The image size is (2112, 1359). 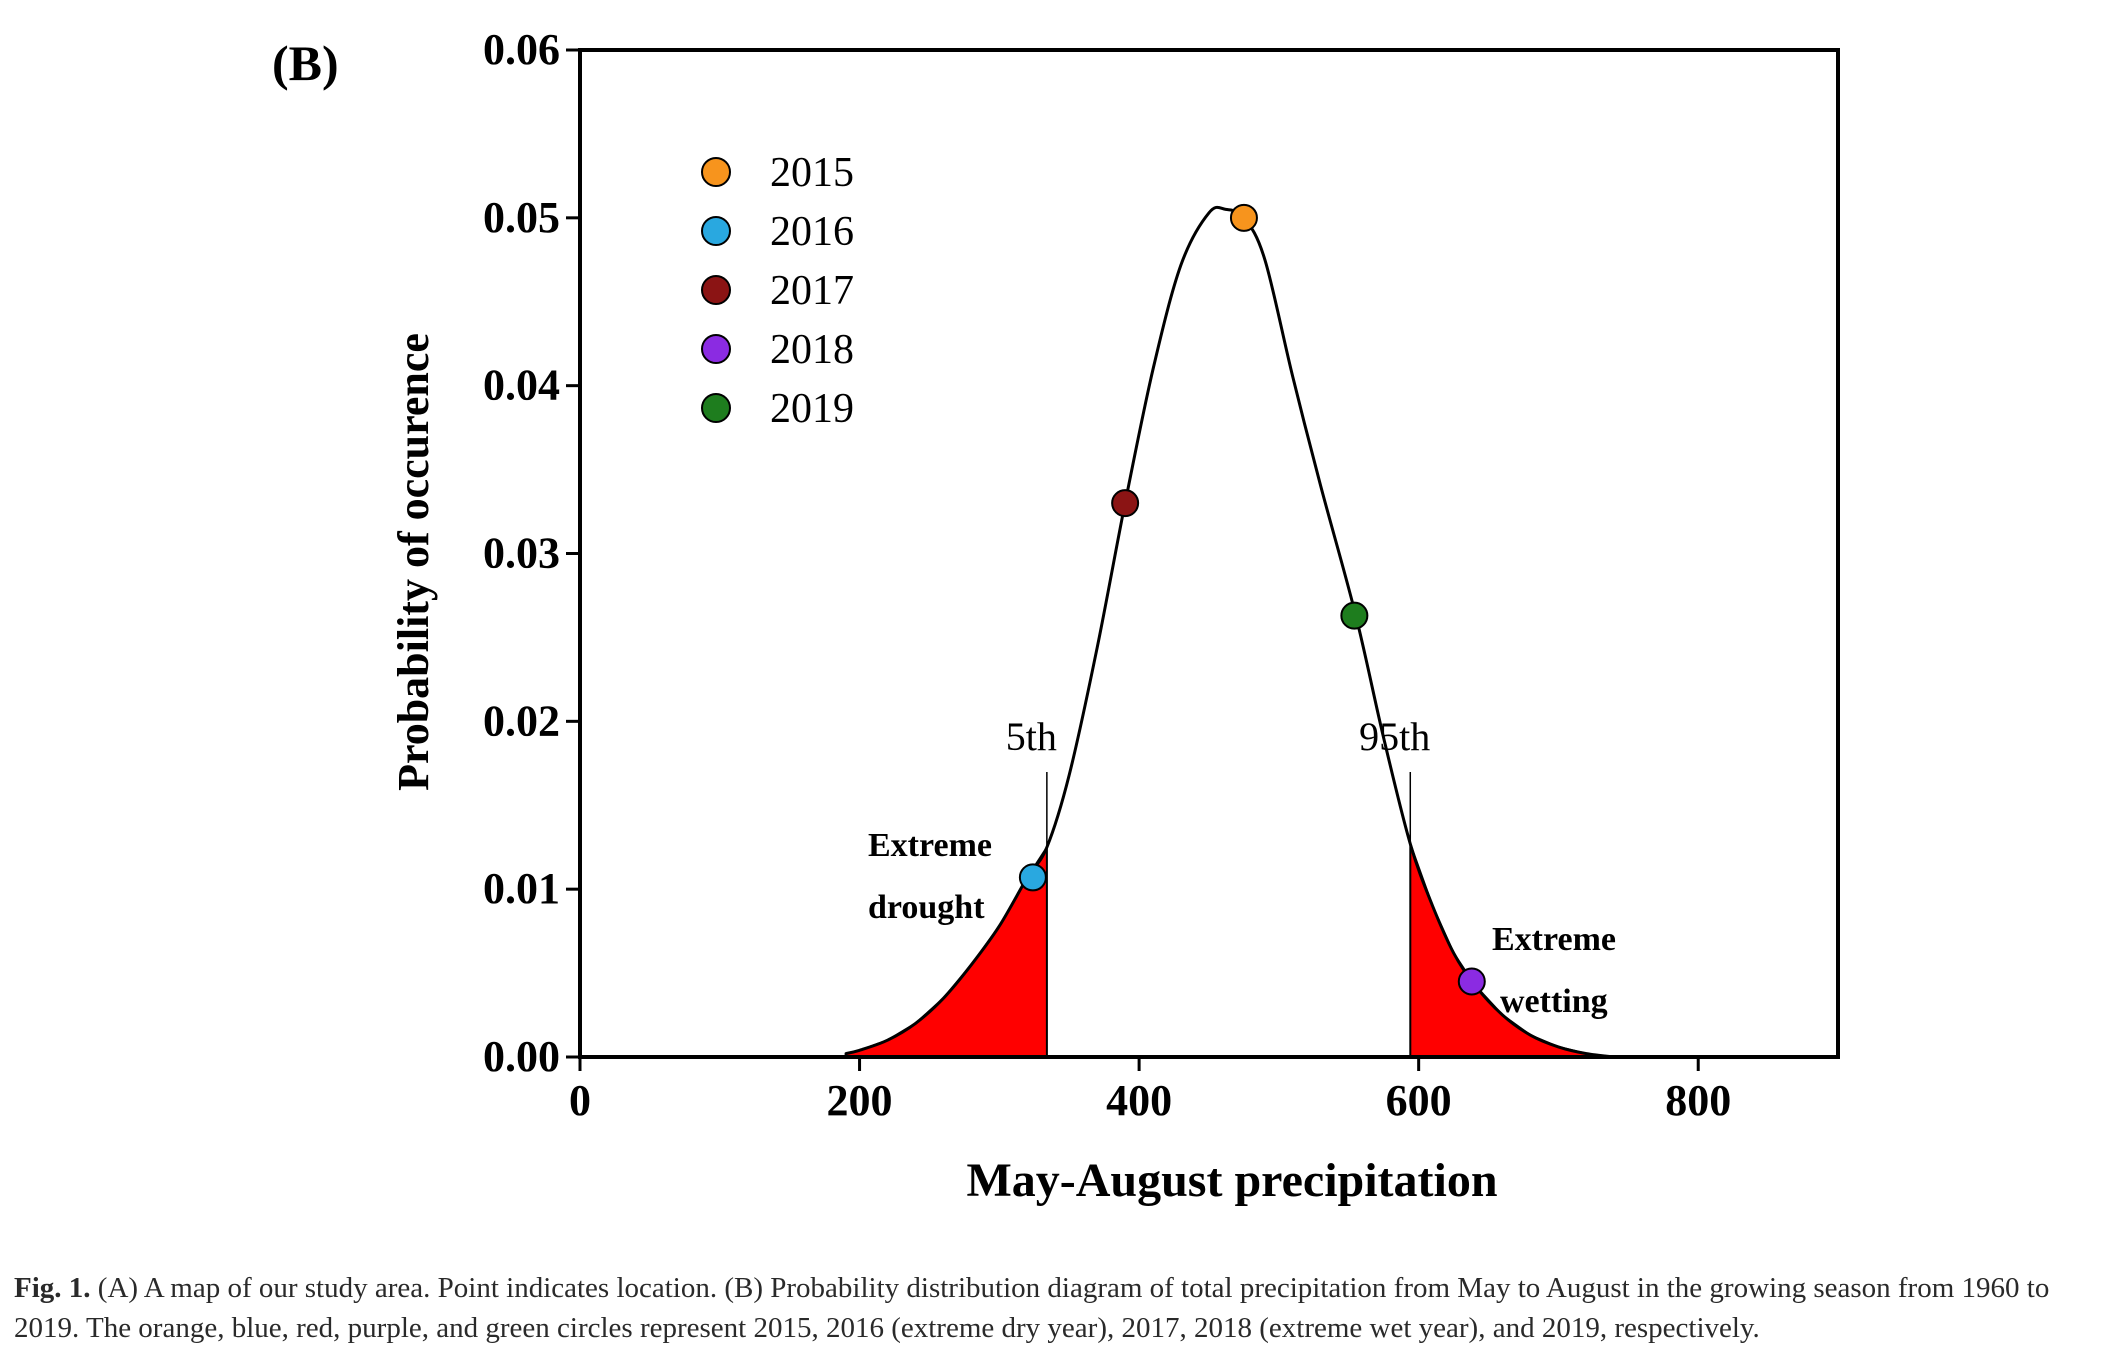 I want to click on legend-label-2019: 2019, so click(x=812, y=409).